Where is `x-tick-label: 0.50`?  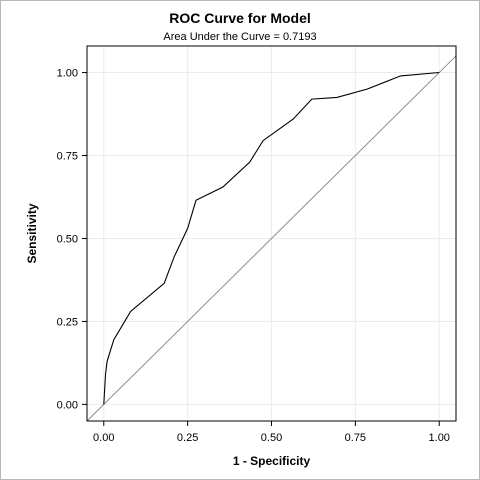 x-tick-label: 0.50 is located at coordinates (271, 438).